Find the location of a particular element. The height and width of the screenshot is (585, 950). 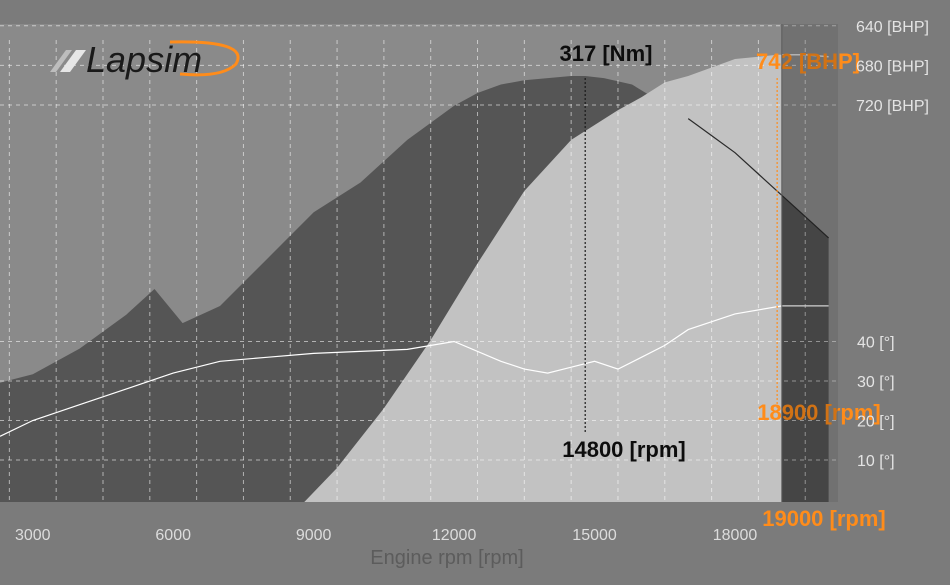

power-peak-value-label: 742 [BHP] is located at coordinates (808, 61).